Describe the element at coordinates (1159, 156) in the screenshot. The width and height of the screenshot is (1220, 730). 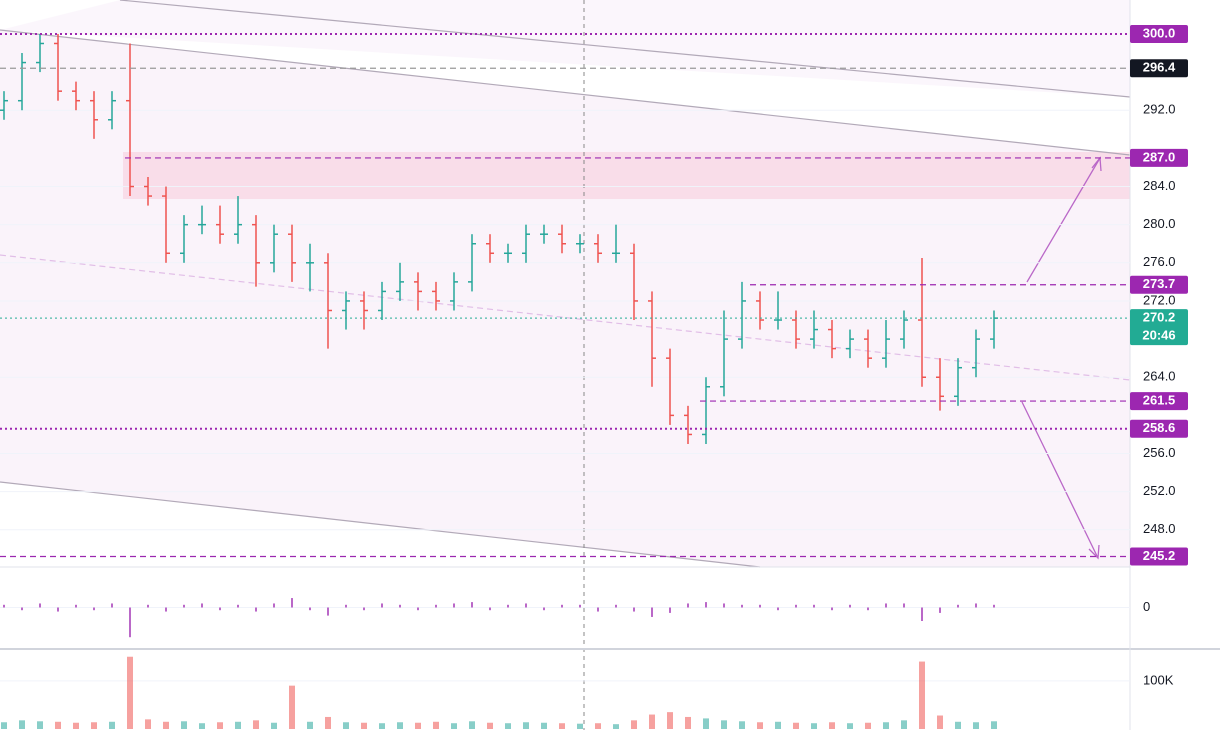
I see `level-label: 287.0` at that location.